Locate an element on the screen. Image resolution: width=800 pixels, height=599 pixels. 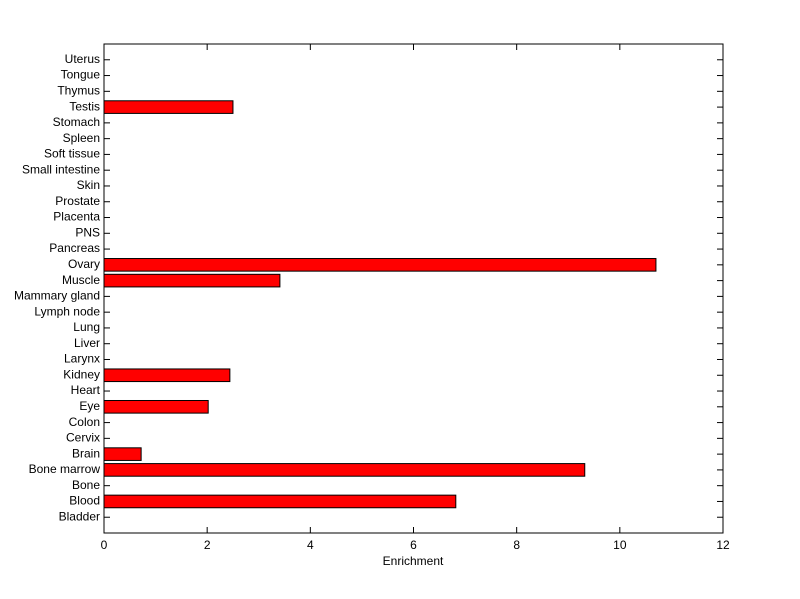
x-tick-label: 12 is located at coordinates (723, 545).